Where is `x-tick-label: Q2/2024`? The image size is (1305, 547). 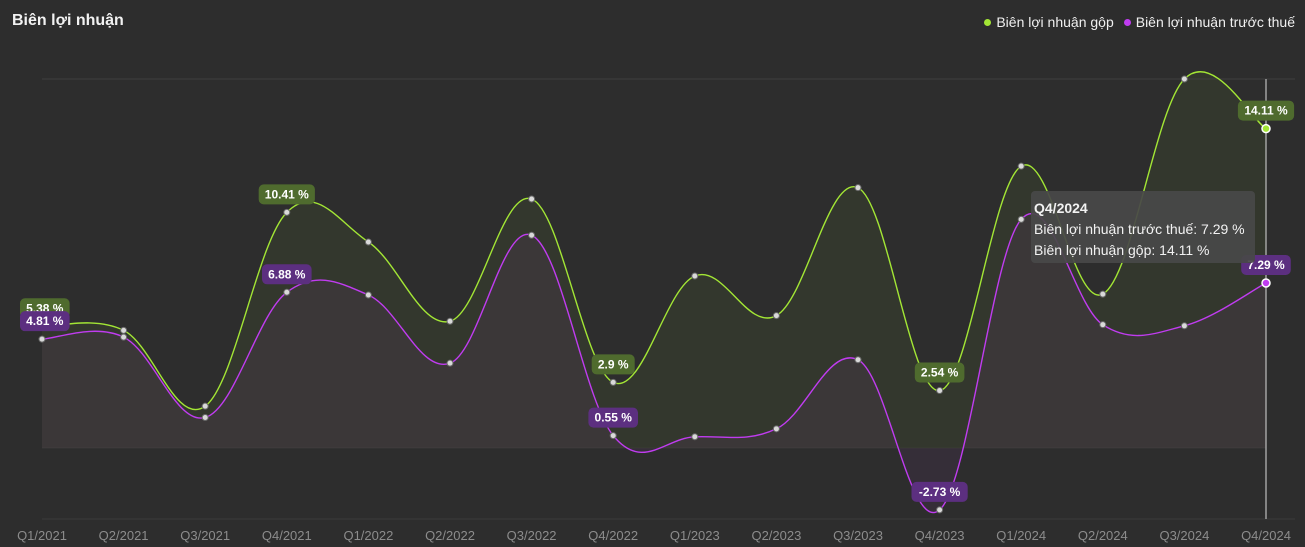 x-tick-label: Q2/2024 is located at coordinates (1103, 535).